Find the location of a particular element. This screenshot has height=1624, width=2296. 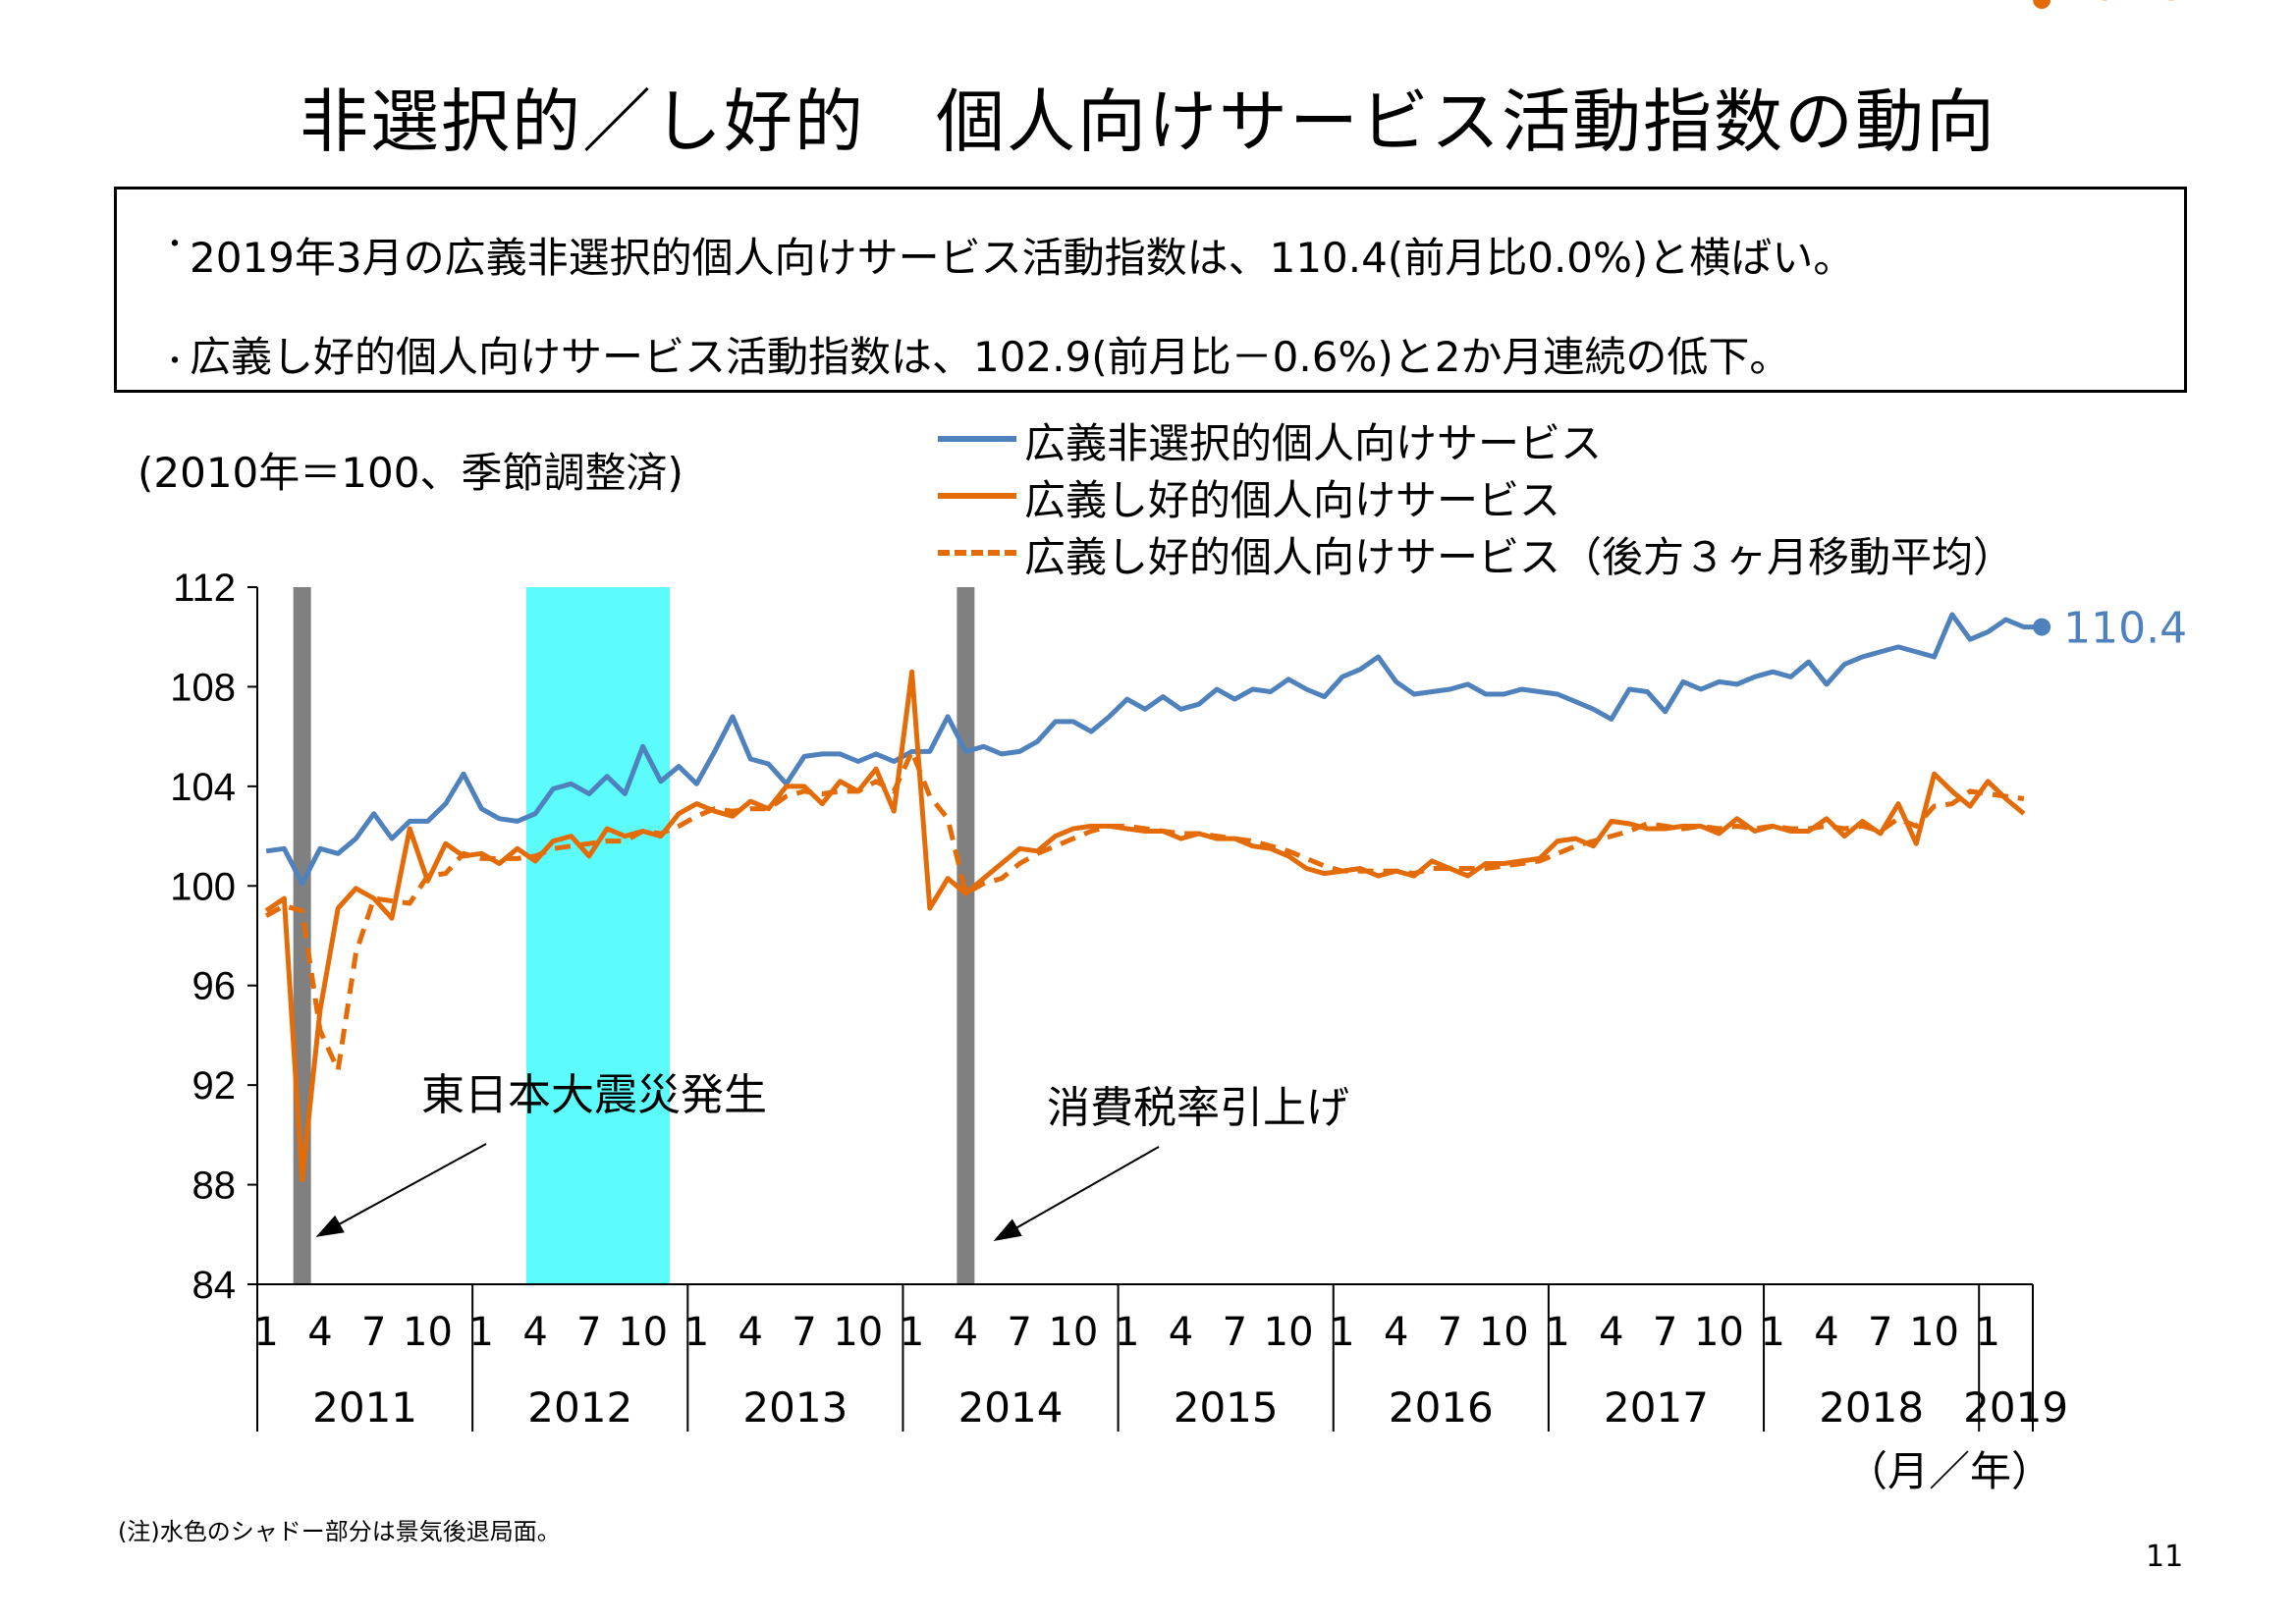

legend-swatch-orange is located at coordinates (977, 496).